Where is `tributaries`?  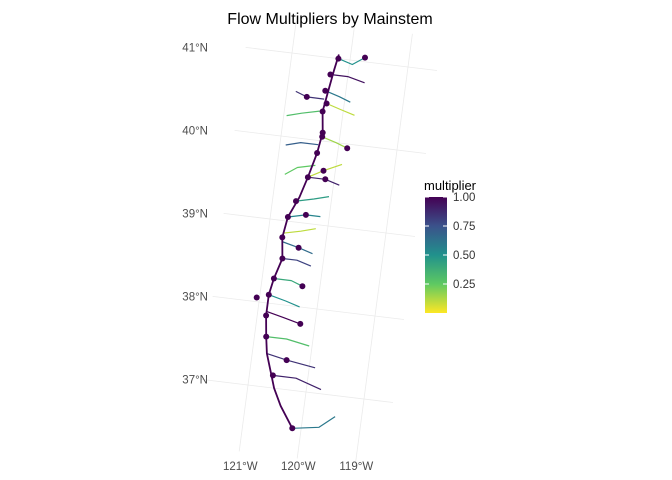
tributaries is located at coordinates (316, 243).